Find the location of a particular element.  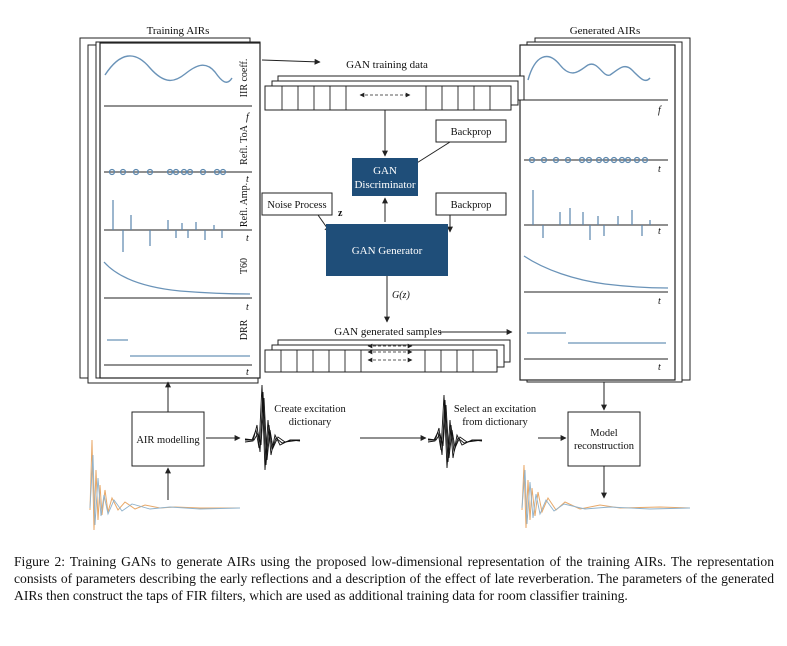

input-air-waveform is located at coordinates (165, 485).